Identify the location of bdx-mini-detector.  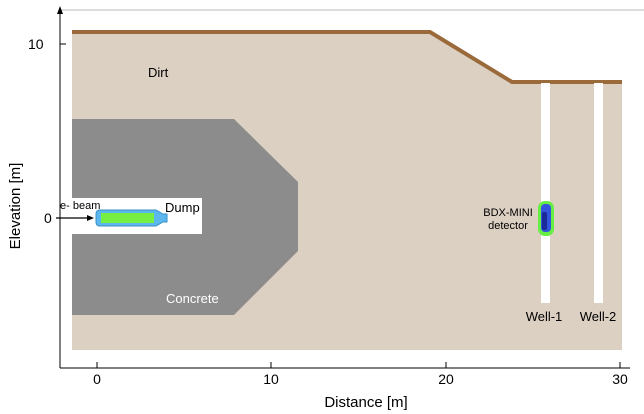
(546, 218).